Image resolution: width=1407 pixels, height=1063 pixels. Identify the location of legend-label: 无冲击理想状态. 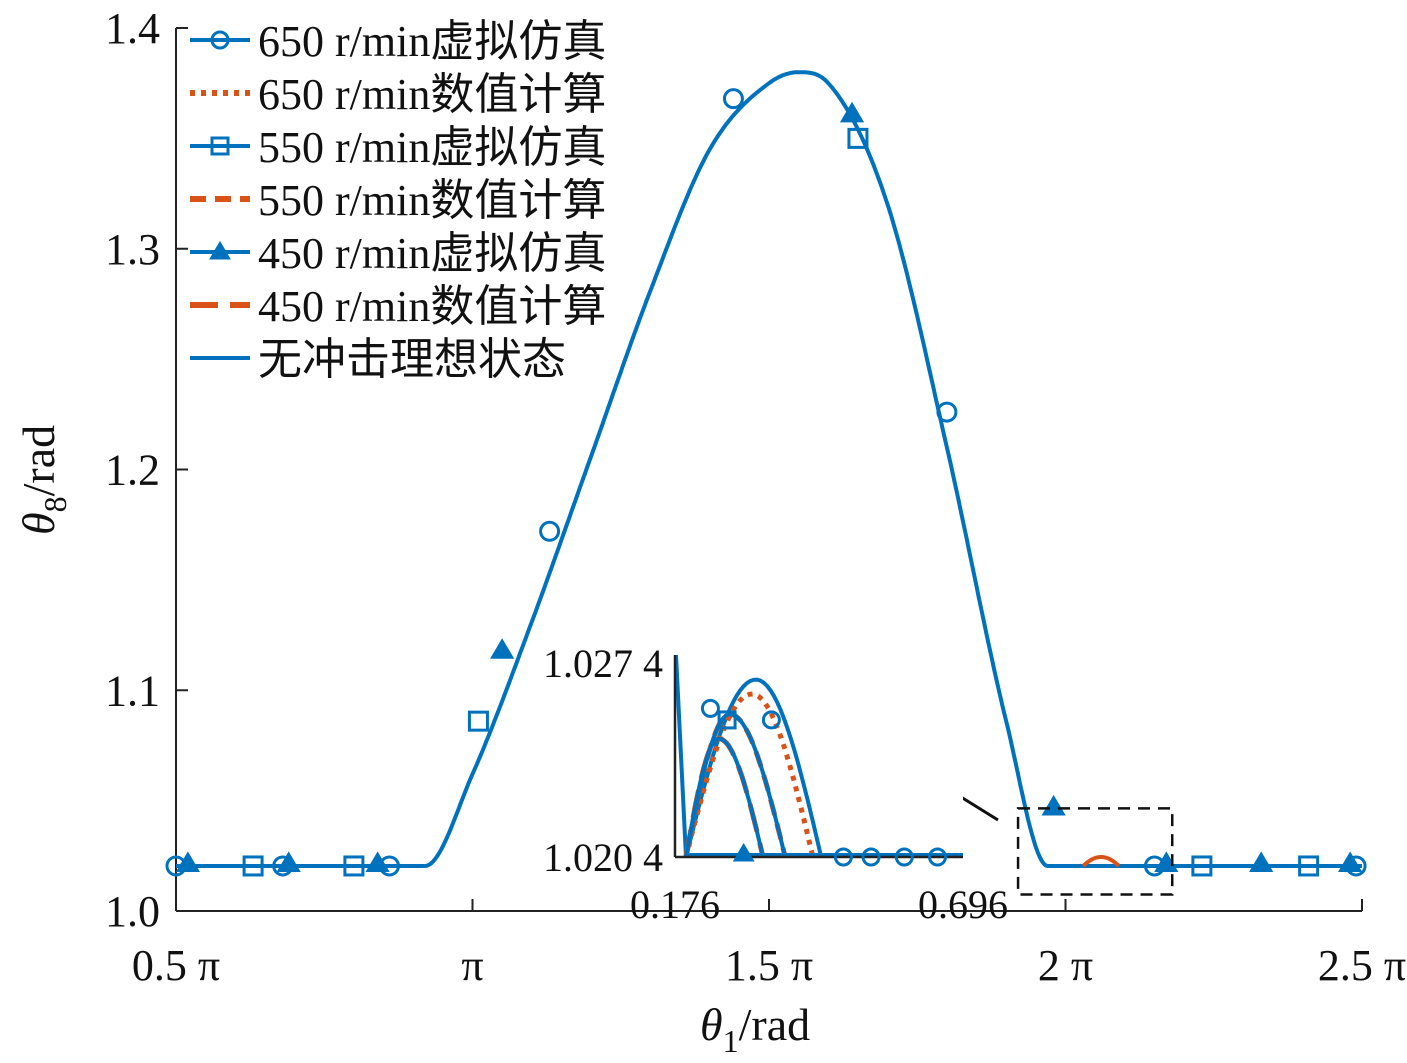
(412, 359).